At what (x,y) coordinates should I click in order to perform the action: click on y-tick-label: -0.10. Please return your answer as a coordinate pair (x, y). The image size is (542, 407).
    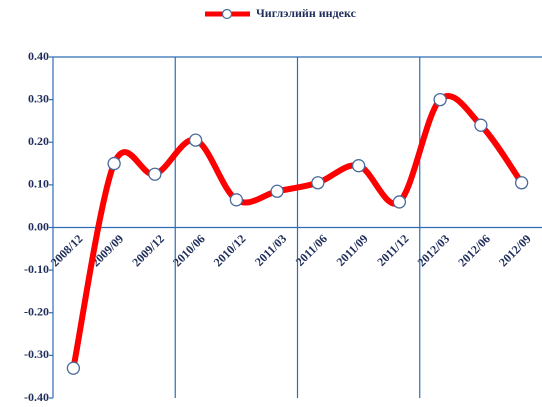
    Looking at the image, I should click on (36, 269).